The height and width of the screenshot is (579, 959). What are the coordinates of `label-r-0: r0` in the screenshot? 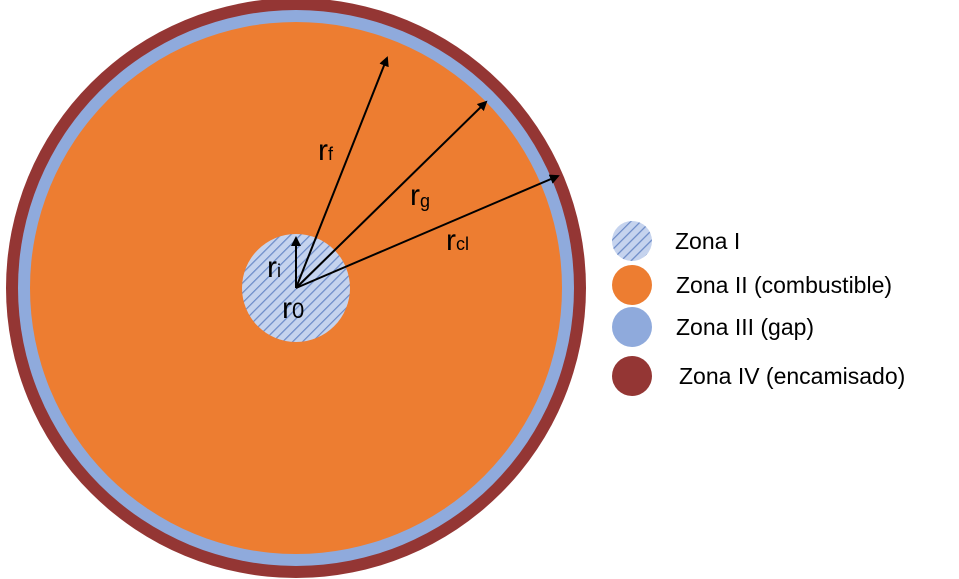 It's located at (293, 308).